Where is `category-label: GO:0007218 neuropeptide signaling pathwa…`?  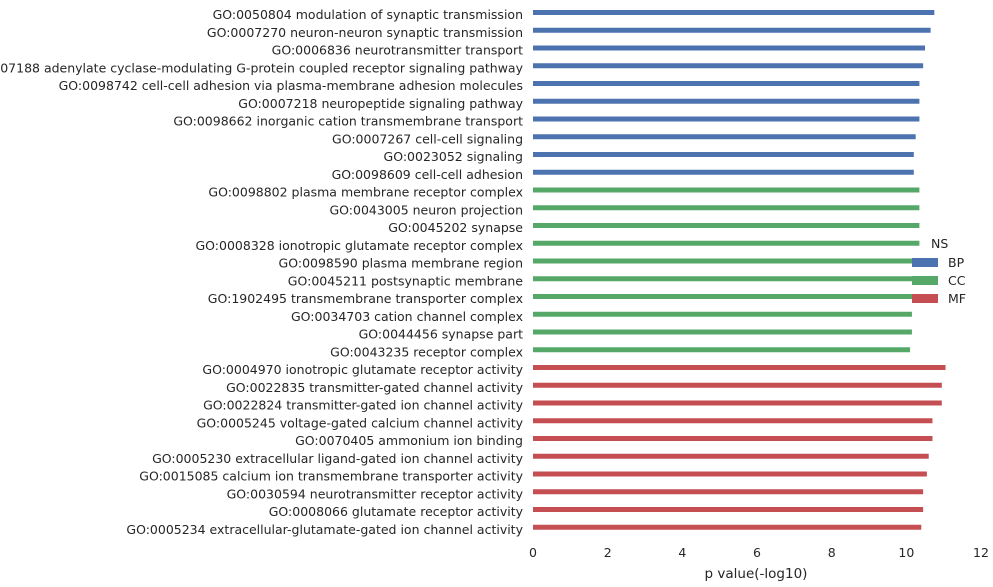 category-label: GO:0007218 neuropeptide signaling pathwa… is located at coordinates (380, 103).